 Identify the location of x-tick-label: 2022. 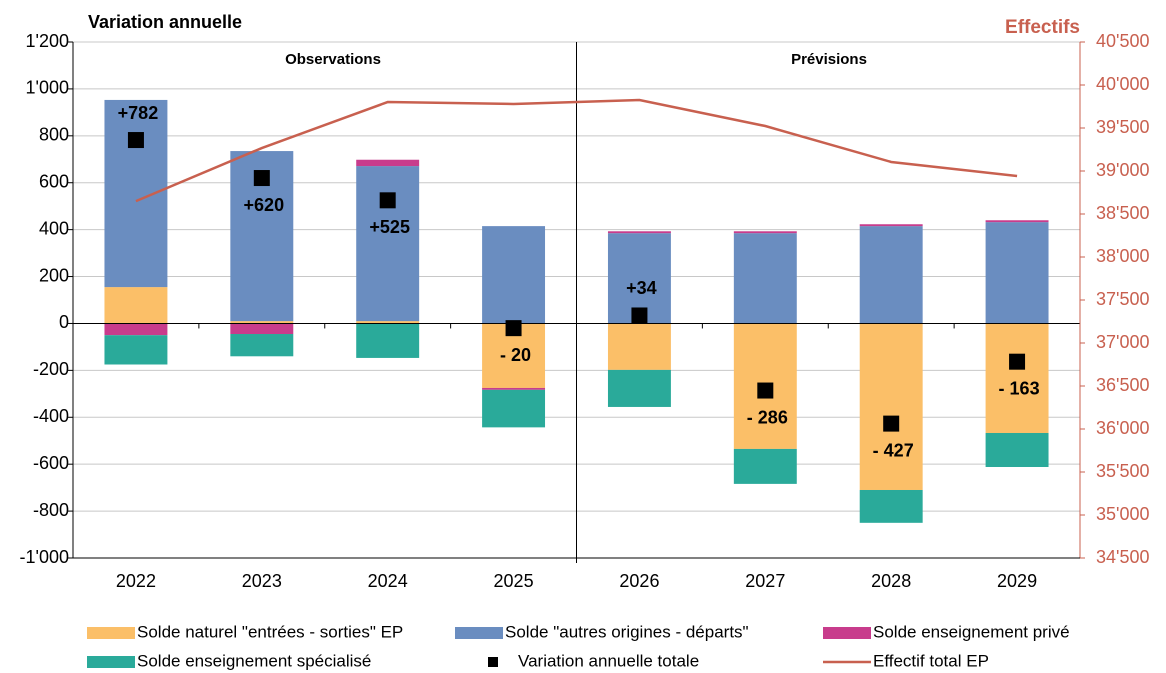
(136, 581).